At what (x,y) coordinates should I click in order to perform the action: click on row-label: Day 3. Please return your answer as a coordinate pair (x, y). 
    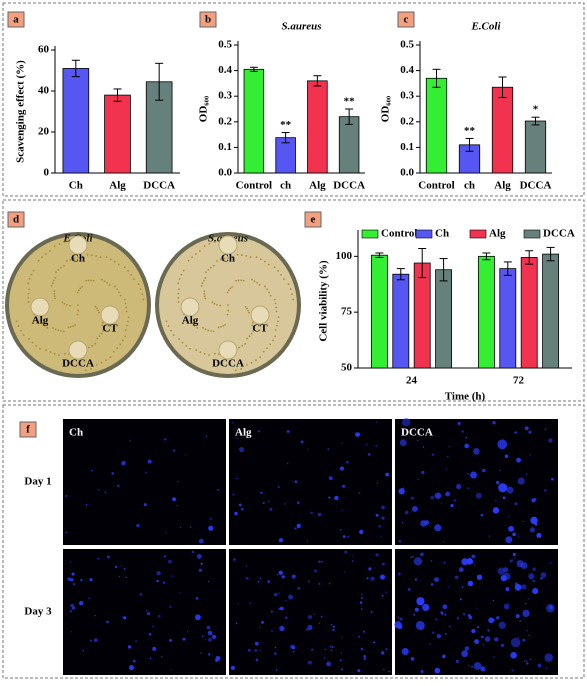
    Looking at the image, I should click on (38, 612).